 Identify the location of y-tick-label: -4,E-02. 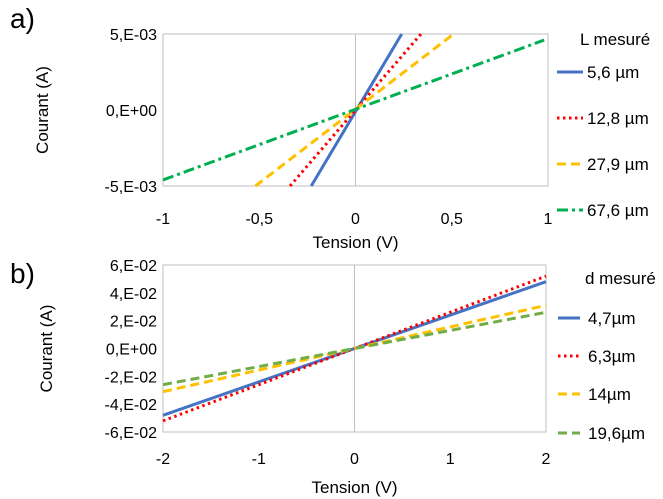
(131, 405).